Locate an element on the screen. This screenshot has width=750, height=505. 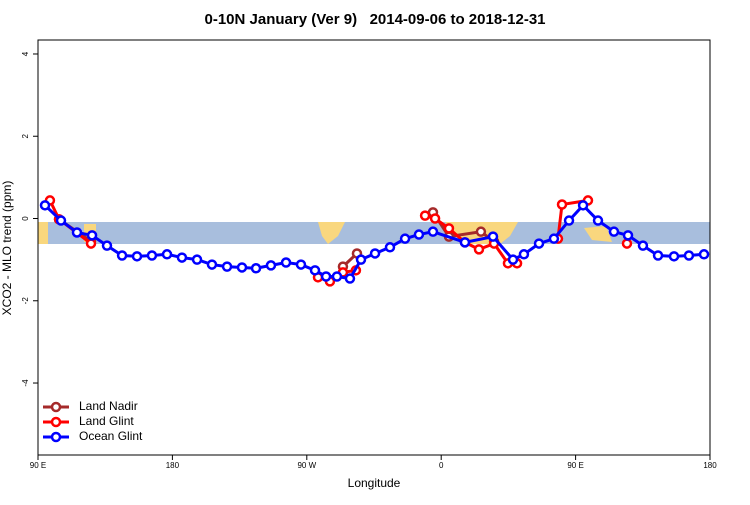
y-axis-label: XCO2 - MLO trend (ppm) is located at coordinates (7, 248).